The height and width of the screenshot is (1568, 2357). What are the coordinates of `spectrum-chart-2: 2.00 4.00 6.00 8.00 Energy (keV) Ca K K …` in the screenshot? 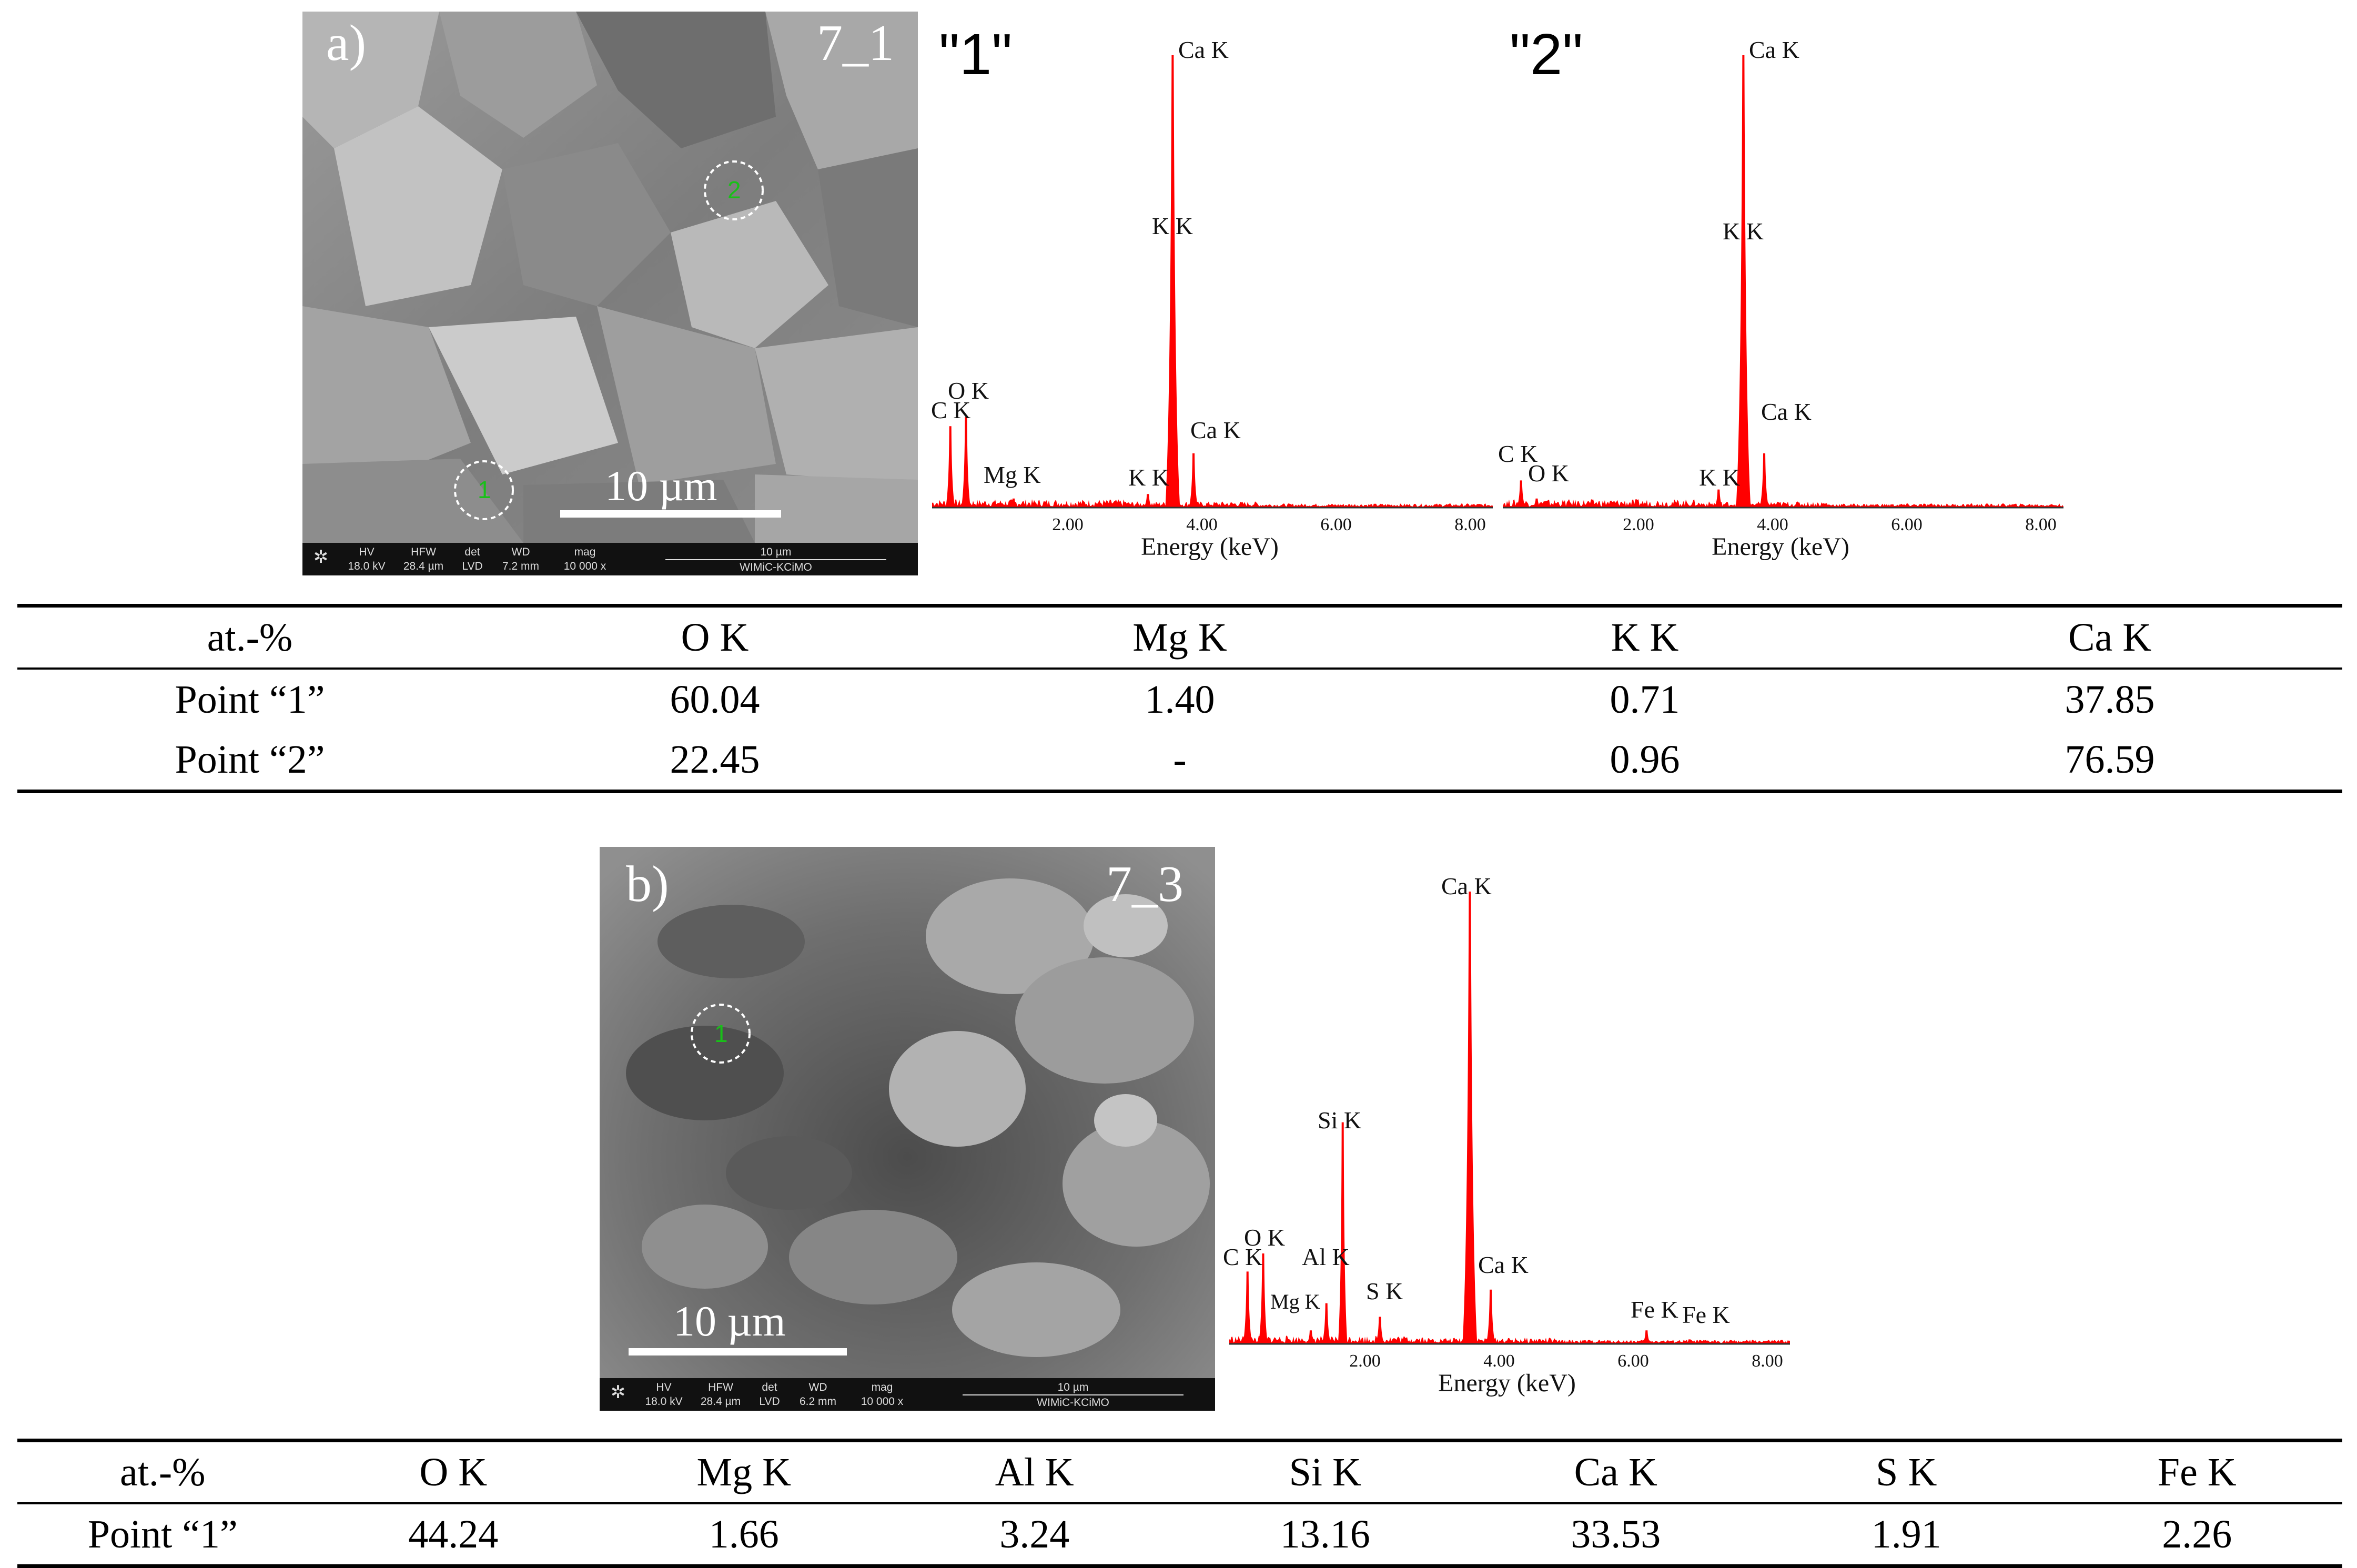 It's located at (1784, 306).